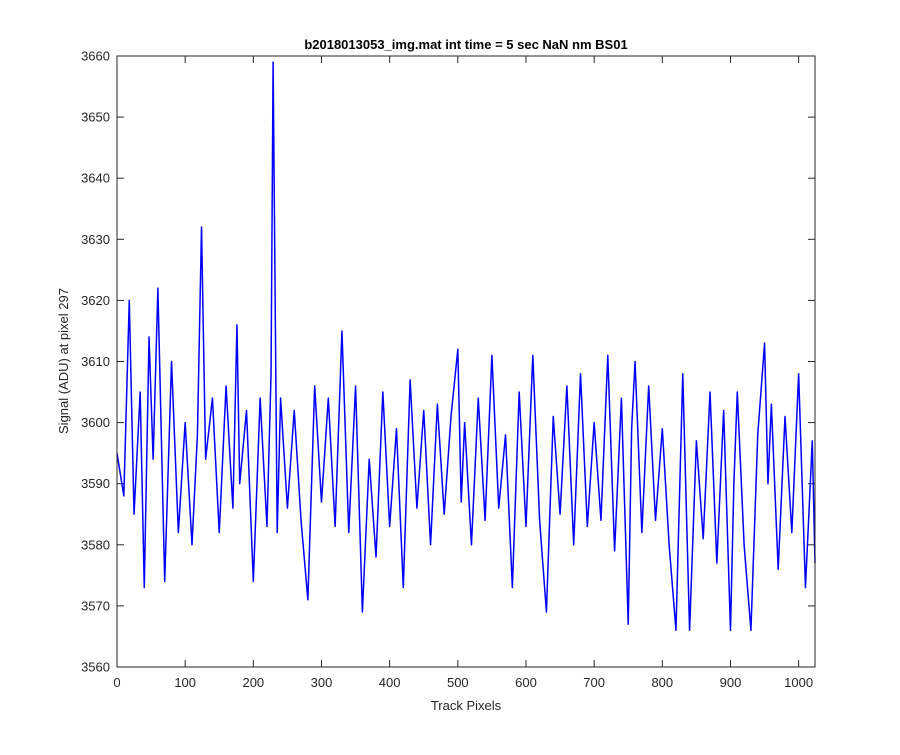 The image size is (900, 755). What do you see at coordinates (95, 117) in the screenshot?
I see `y-tick-label-9: 3650` at bounding box center [95, 117].